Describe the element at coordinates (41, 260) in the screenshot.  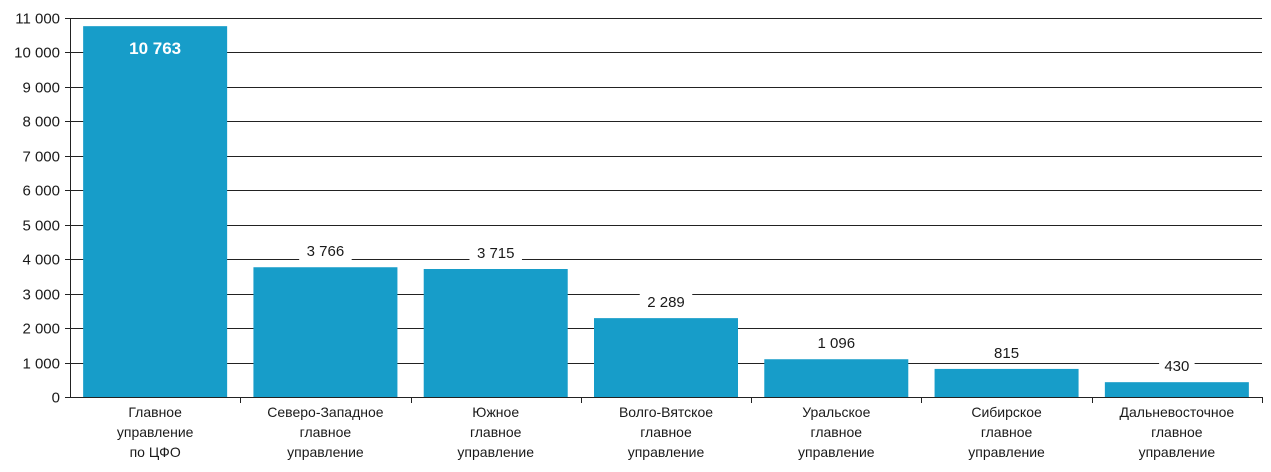
I see `y-tick-label: 4 000` at that location.